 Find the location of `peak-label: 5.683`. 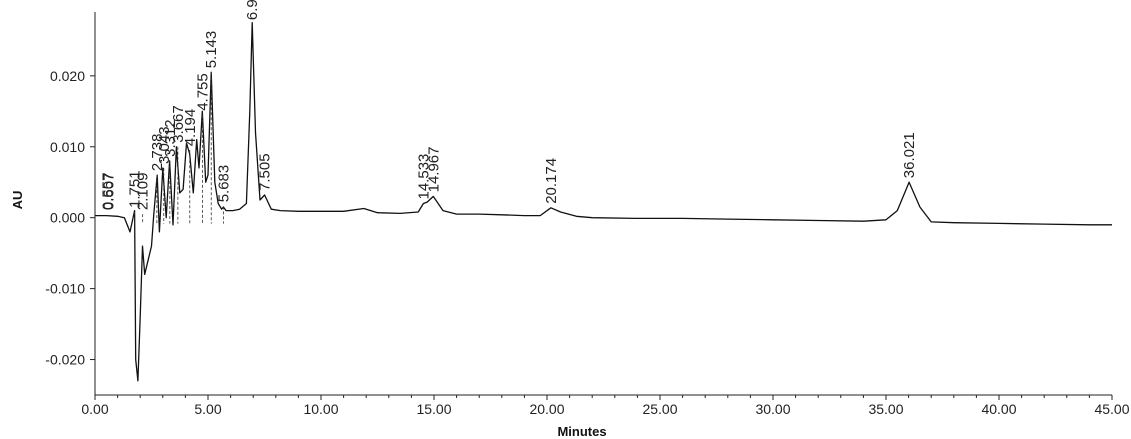

peak-label: 5.683 is located at coordinates (223, 184).